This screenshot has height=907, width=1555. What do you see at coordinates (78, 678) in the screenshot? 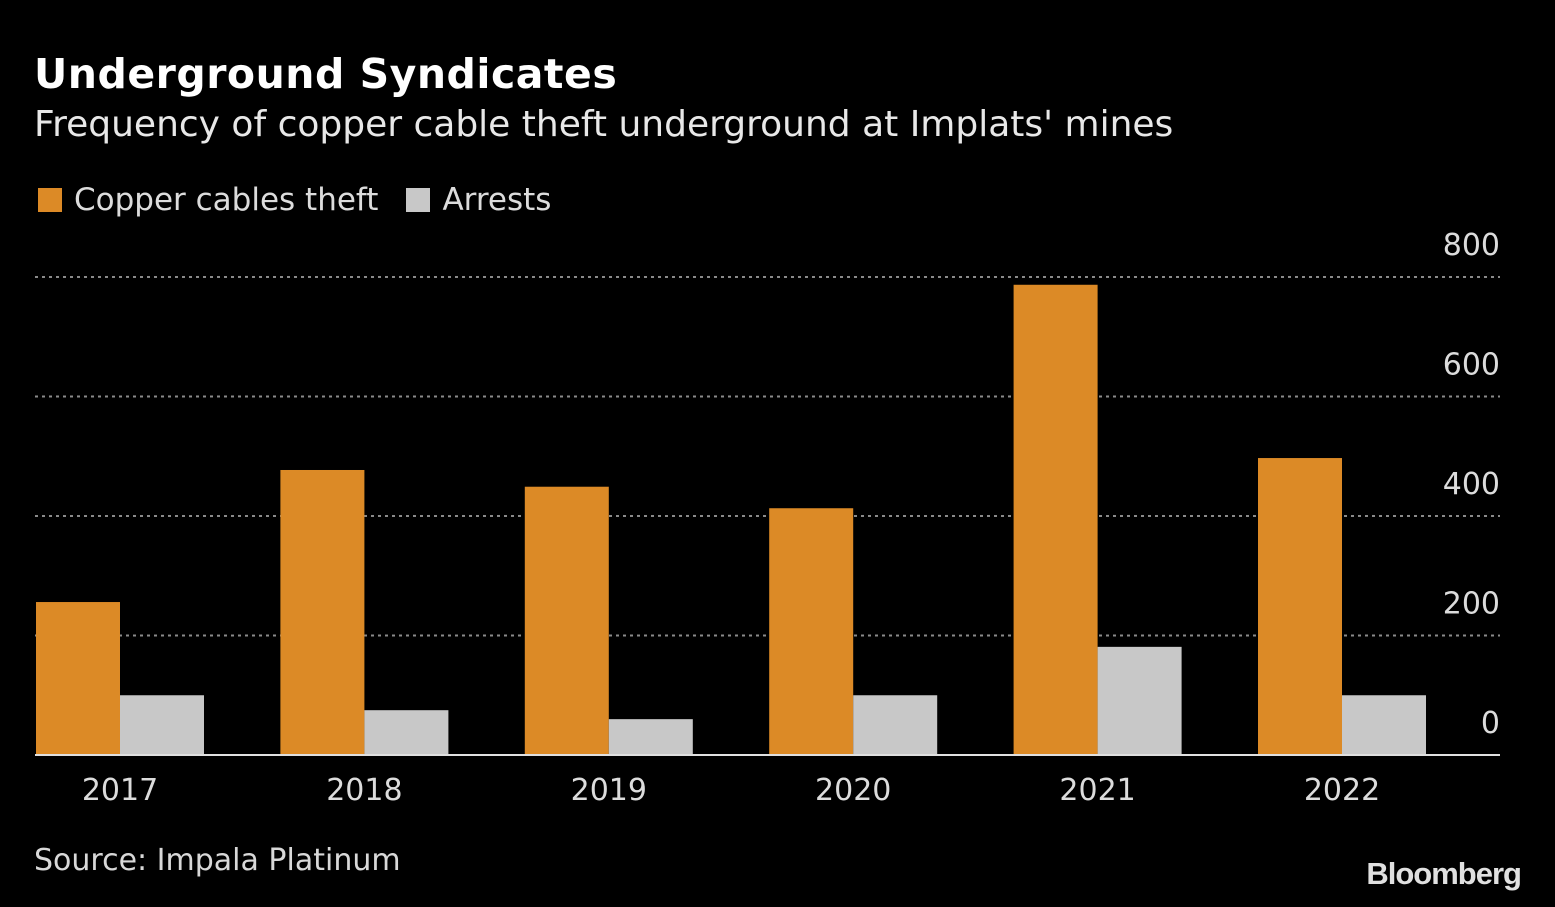
I see `bar-copper-2017` at bounding box center [78, 678].